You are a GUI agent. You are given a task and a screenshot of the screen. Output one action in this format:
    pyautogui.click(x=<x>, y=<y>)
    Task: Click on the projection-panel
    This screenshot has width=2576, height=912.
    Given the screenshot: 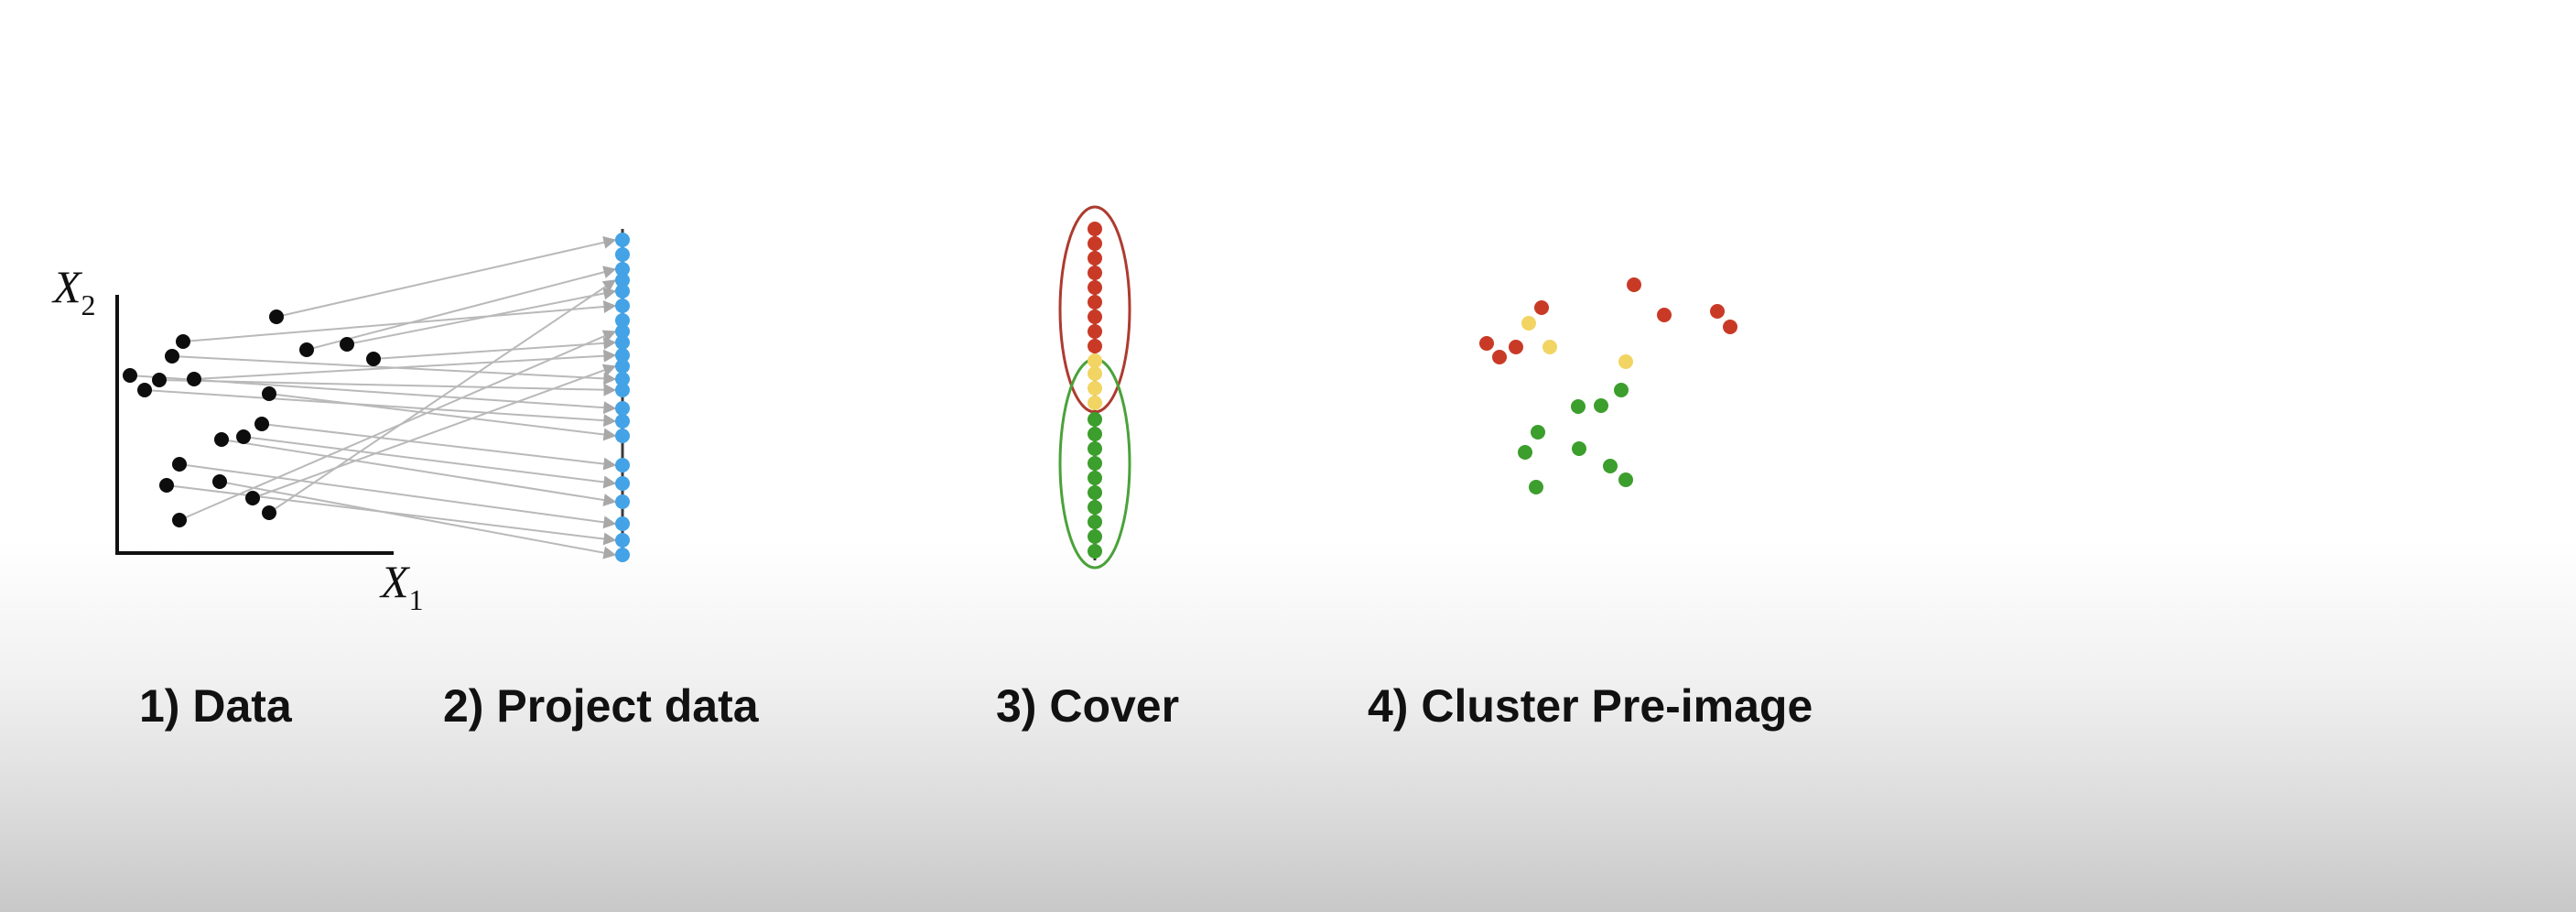 What is the action you would take?
    pyautogui.click(x=622, y=395)
    